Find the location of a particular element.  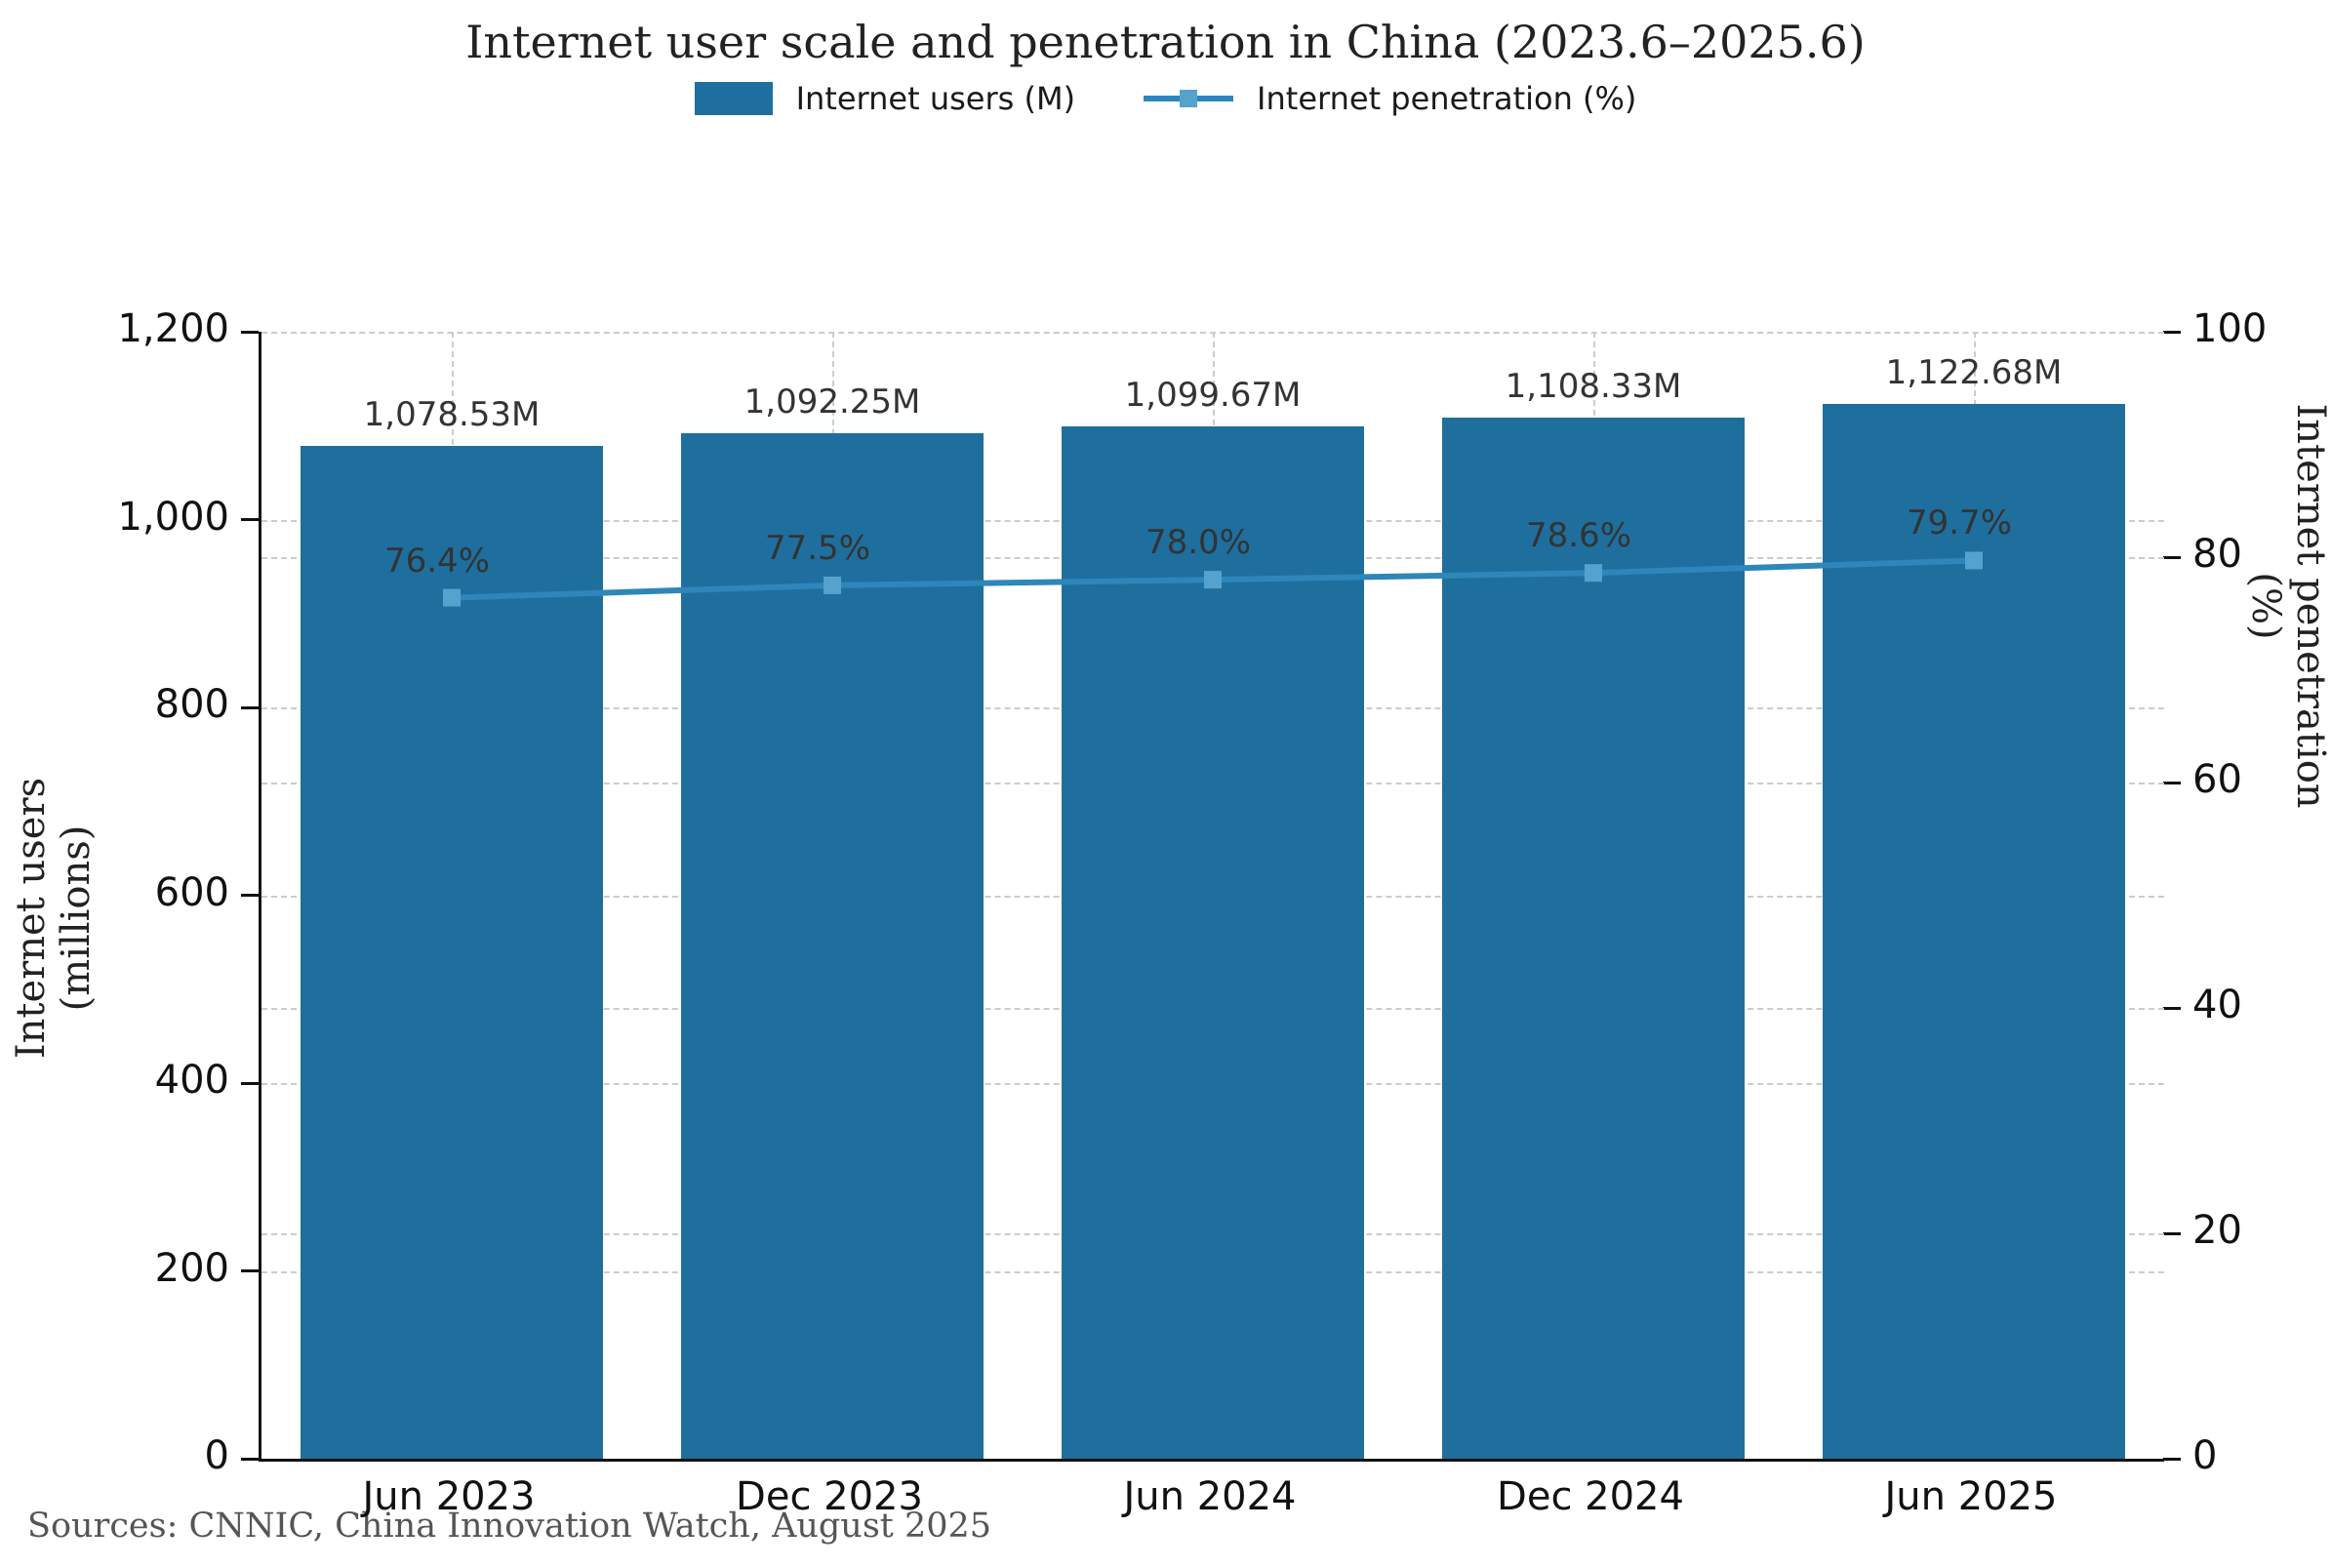

x-axis-tick-label: Jun 2023 is located at coordinates (449, 1496).